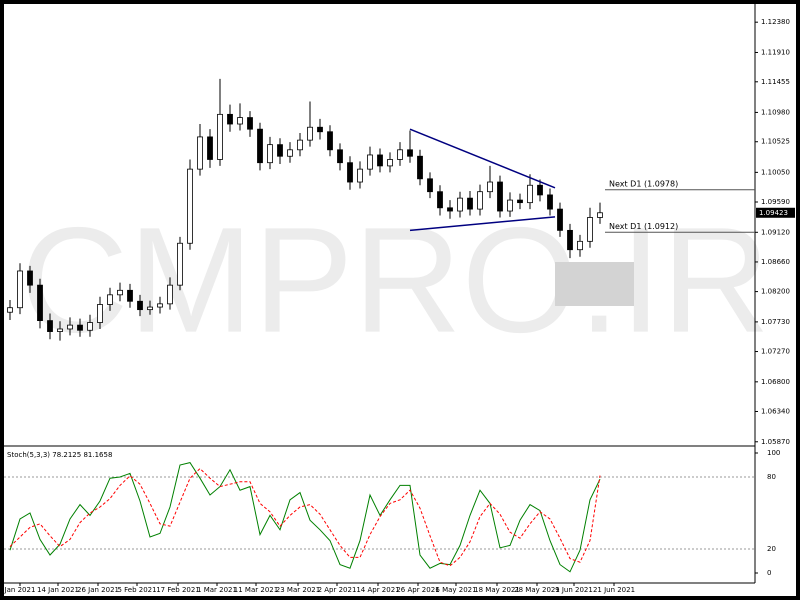  What do you see at coordinates (455, 590) in the screenshot?
I see `x-tick-label: 6 May 2021` at bounding box center [455, 590].